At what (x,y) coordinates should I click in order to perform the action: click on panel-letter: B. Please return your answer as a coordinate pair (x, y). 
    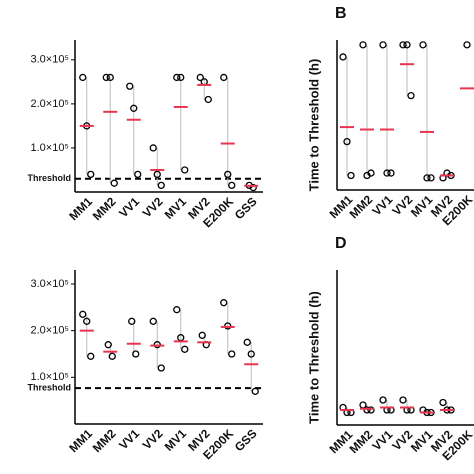
    Looking at the image, I should click on (341, 13).